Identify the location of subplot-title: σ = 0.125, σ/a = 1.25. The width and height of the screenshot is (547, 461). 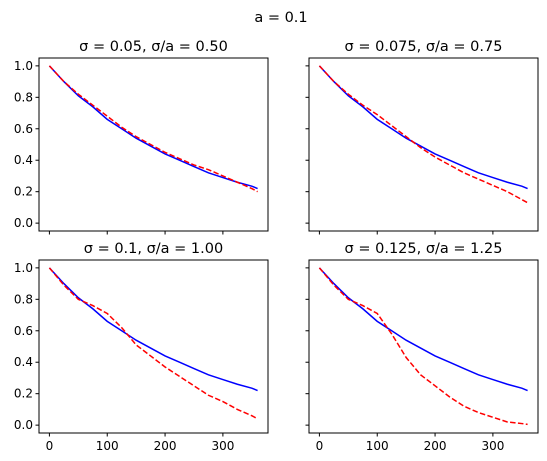
(424, 249).